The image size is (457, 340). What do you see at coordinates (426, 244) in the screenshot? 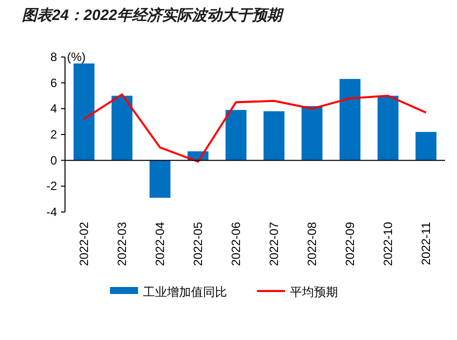
I see `x-tick-label: 2022-11` at bounding box center [426, 244].